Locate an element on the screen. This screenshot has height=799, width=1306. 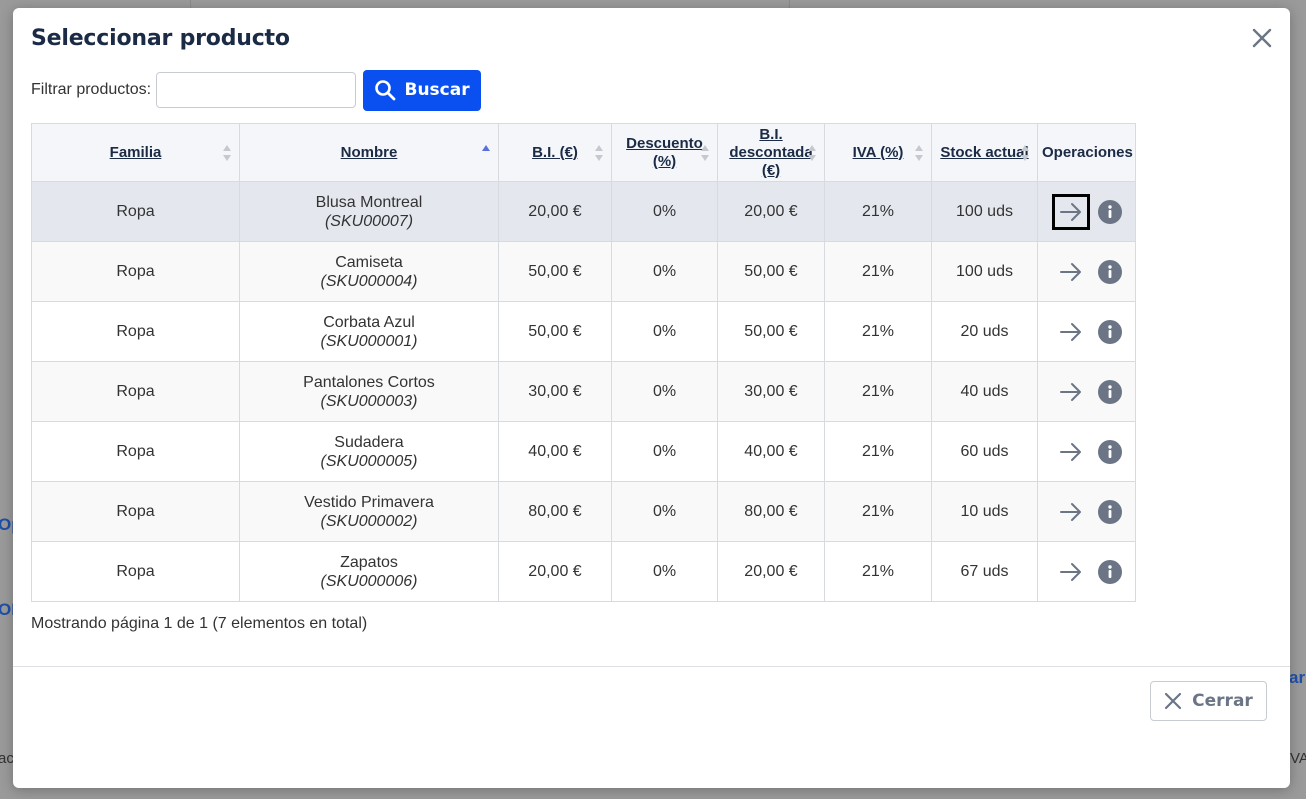
column-header-label: IVA (%) is located at coordinates (878, 152).